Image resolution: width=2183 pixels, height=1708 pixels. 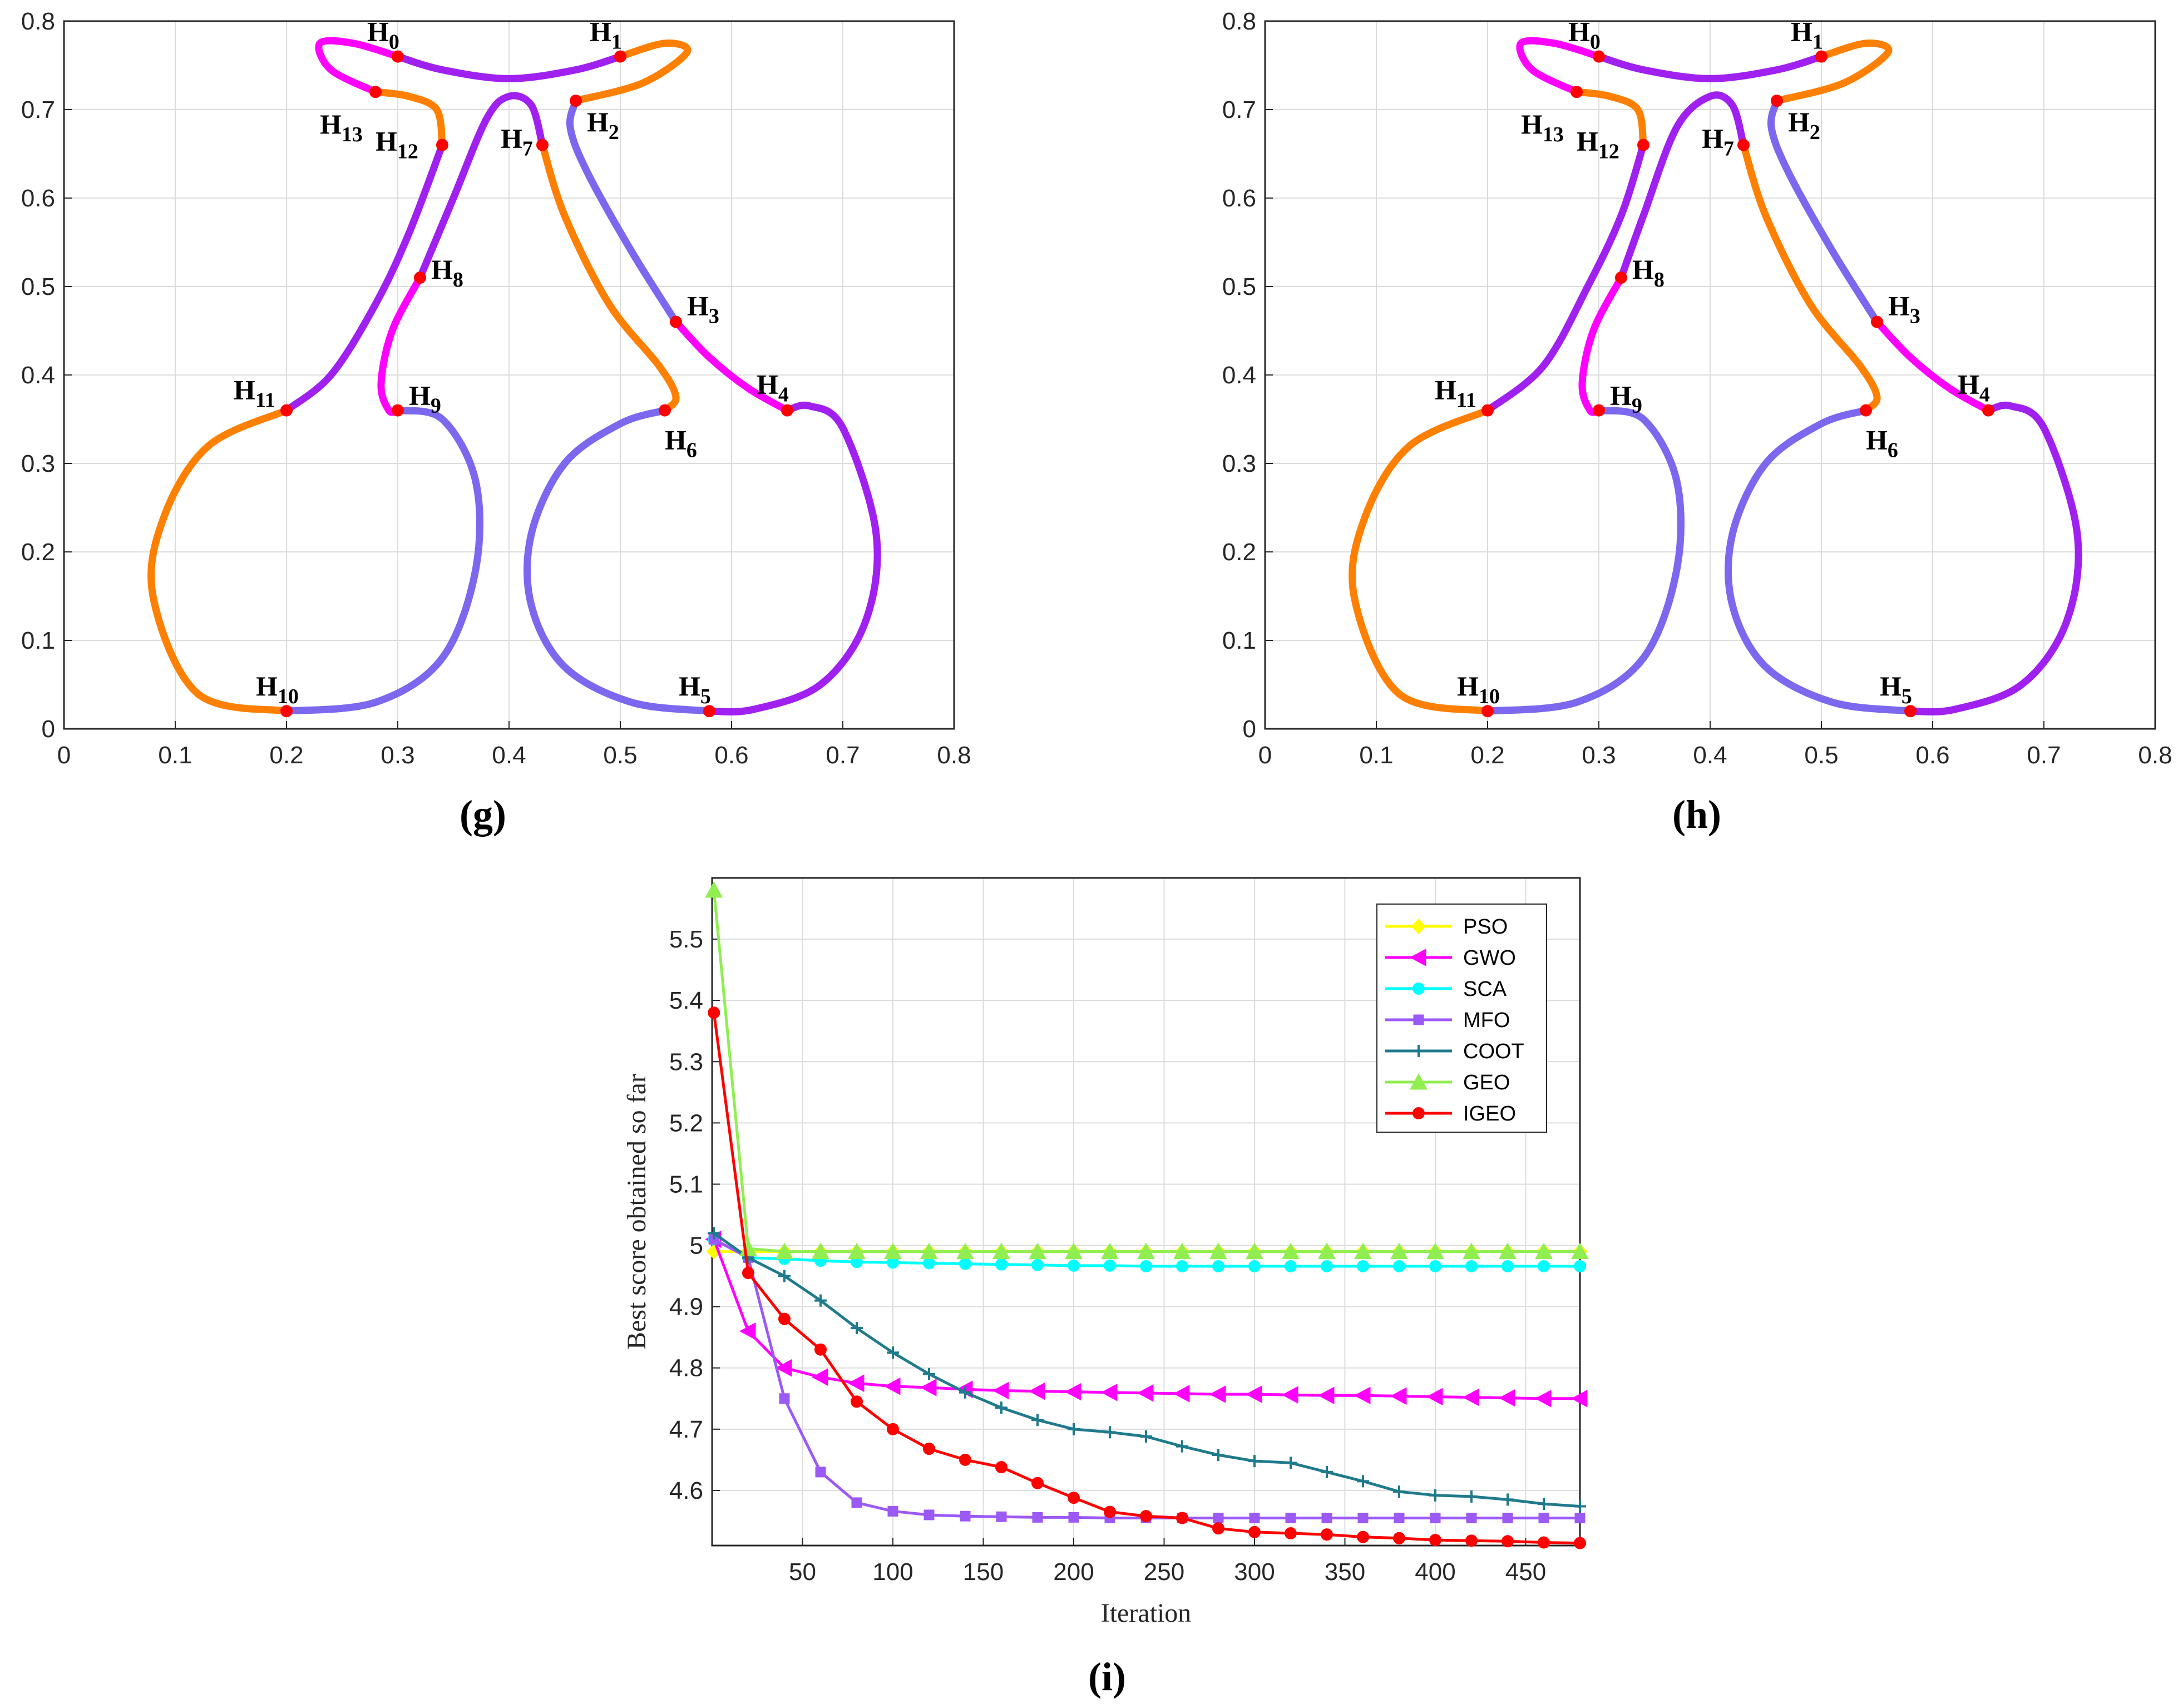 What do you see at coordinates (409, 119) in the screenshot?
I see `curve-segment-H12-H13` at bounding box center [409, 119].